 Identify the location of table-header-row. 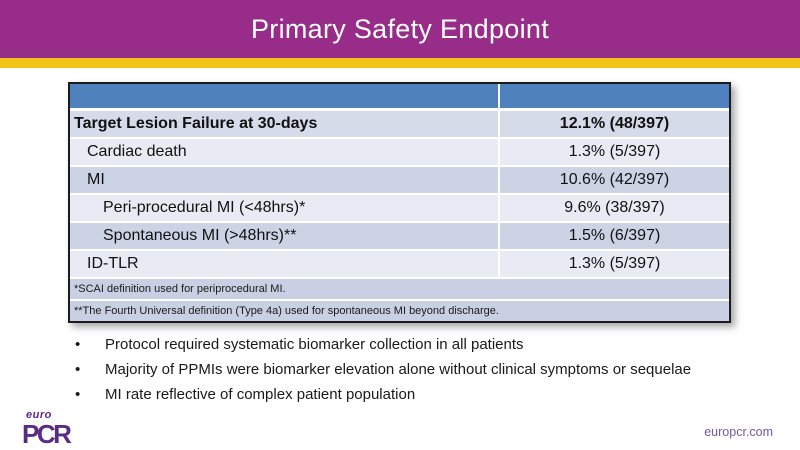
(399, 96).